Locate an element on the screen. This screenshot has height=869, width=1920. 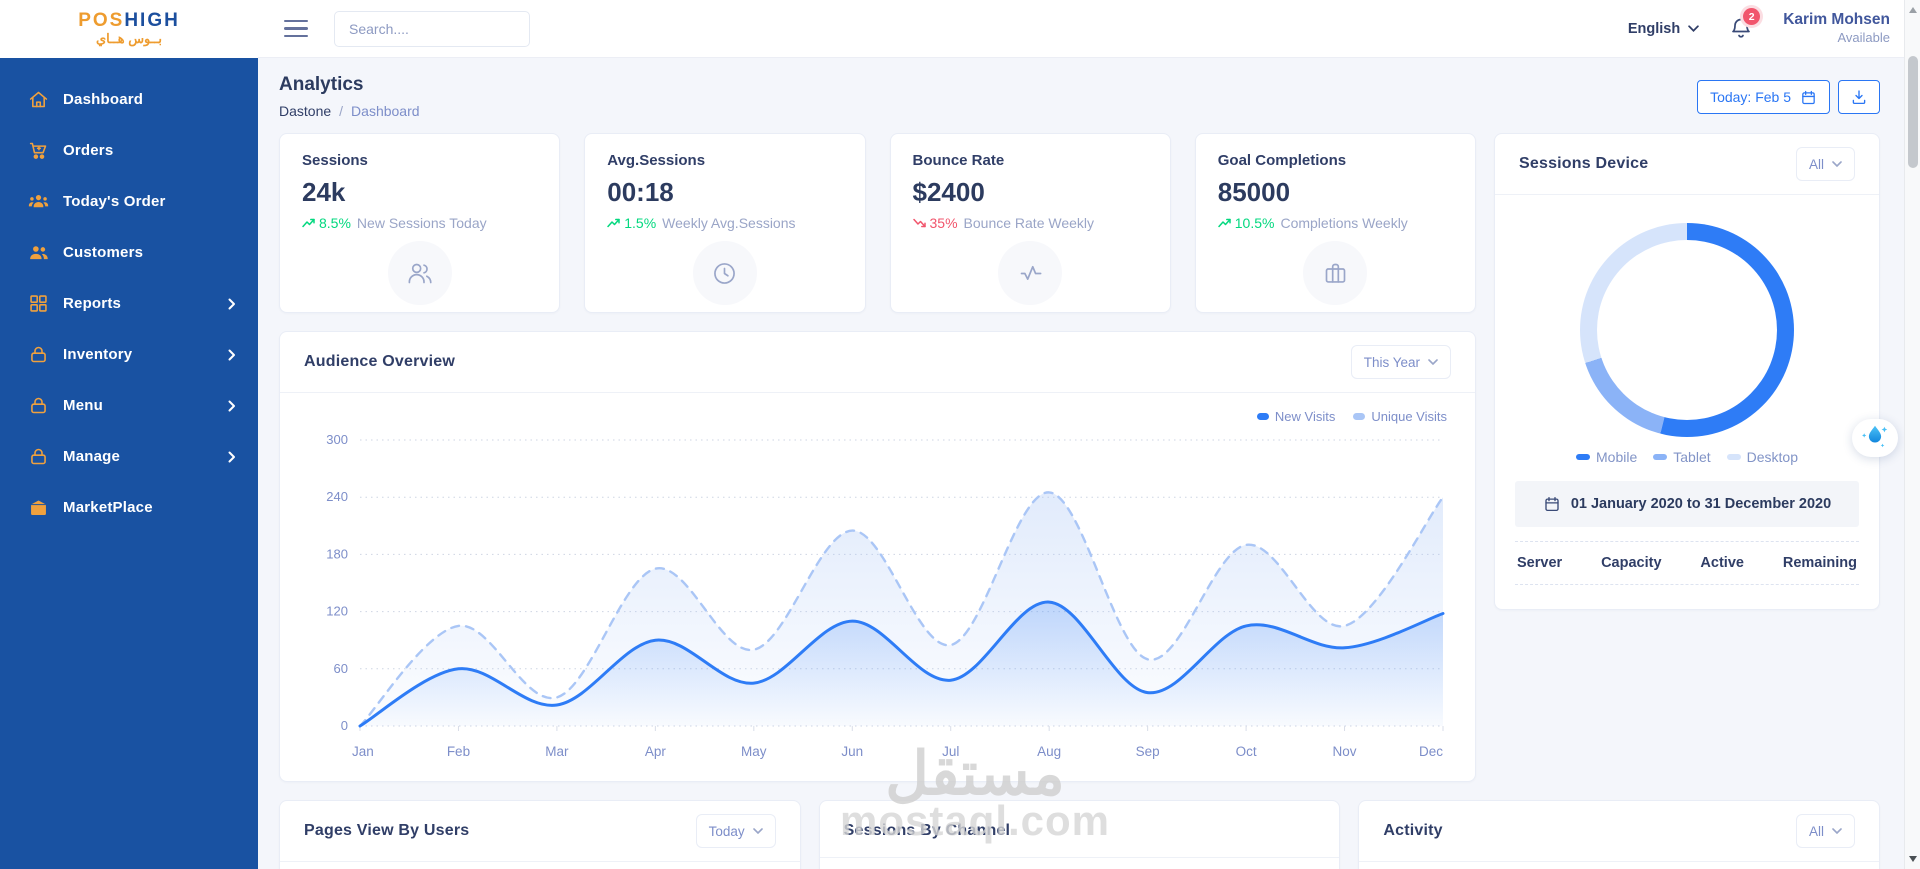
sidebar-item-today-s-order: Today's Order is located at coordinates (129, 201).